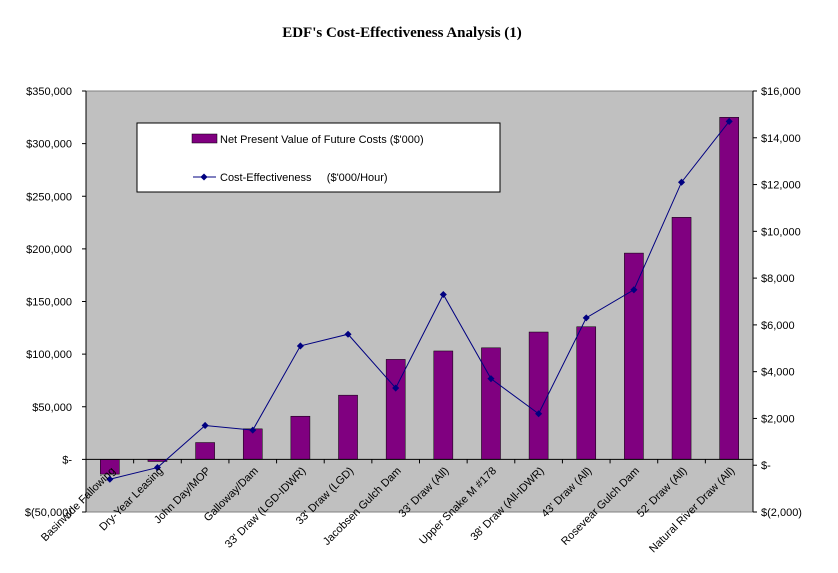  Describe the element at coordinates (49, 250) in the screenshot. I see `left-tick-label-5: $200,000` at that location.